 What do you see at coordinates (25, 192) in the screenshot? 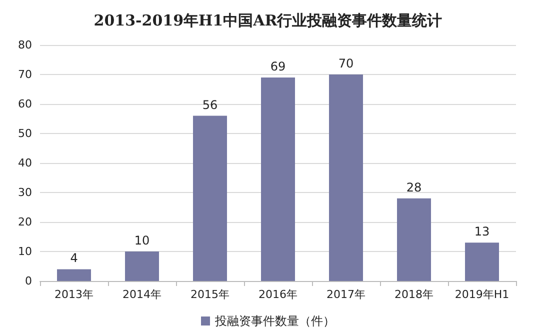
I see `y-tick-label: 30` at bounding box center [25, 192].